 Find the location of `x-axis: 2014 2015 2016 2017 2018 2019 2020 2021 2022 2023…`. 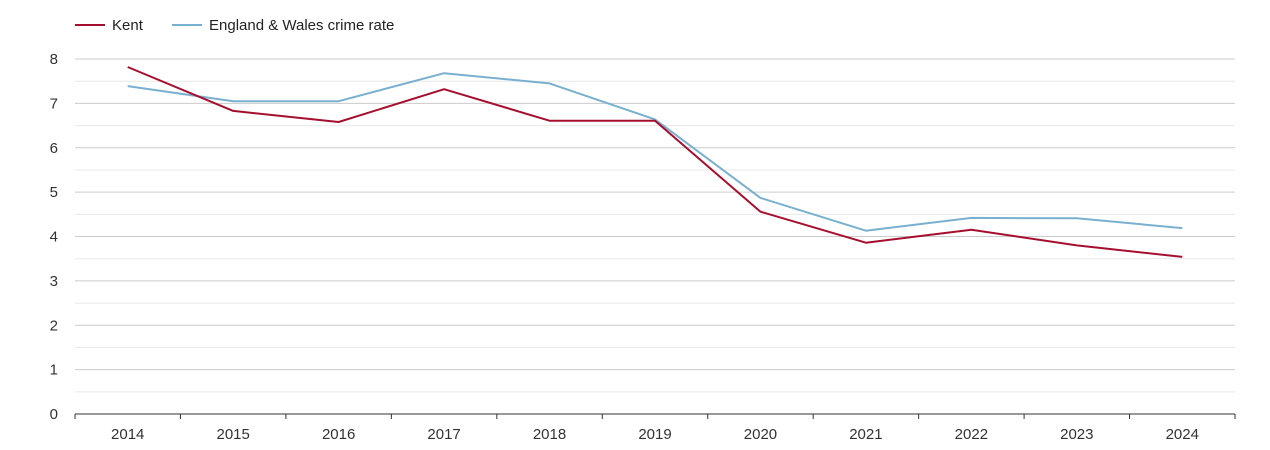

x-axis: 2014 2015 2016 2017 2018 2019 2020 2021 2022 2023… is located at coordinates (655, 428).